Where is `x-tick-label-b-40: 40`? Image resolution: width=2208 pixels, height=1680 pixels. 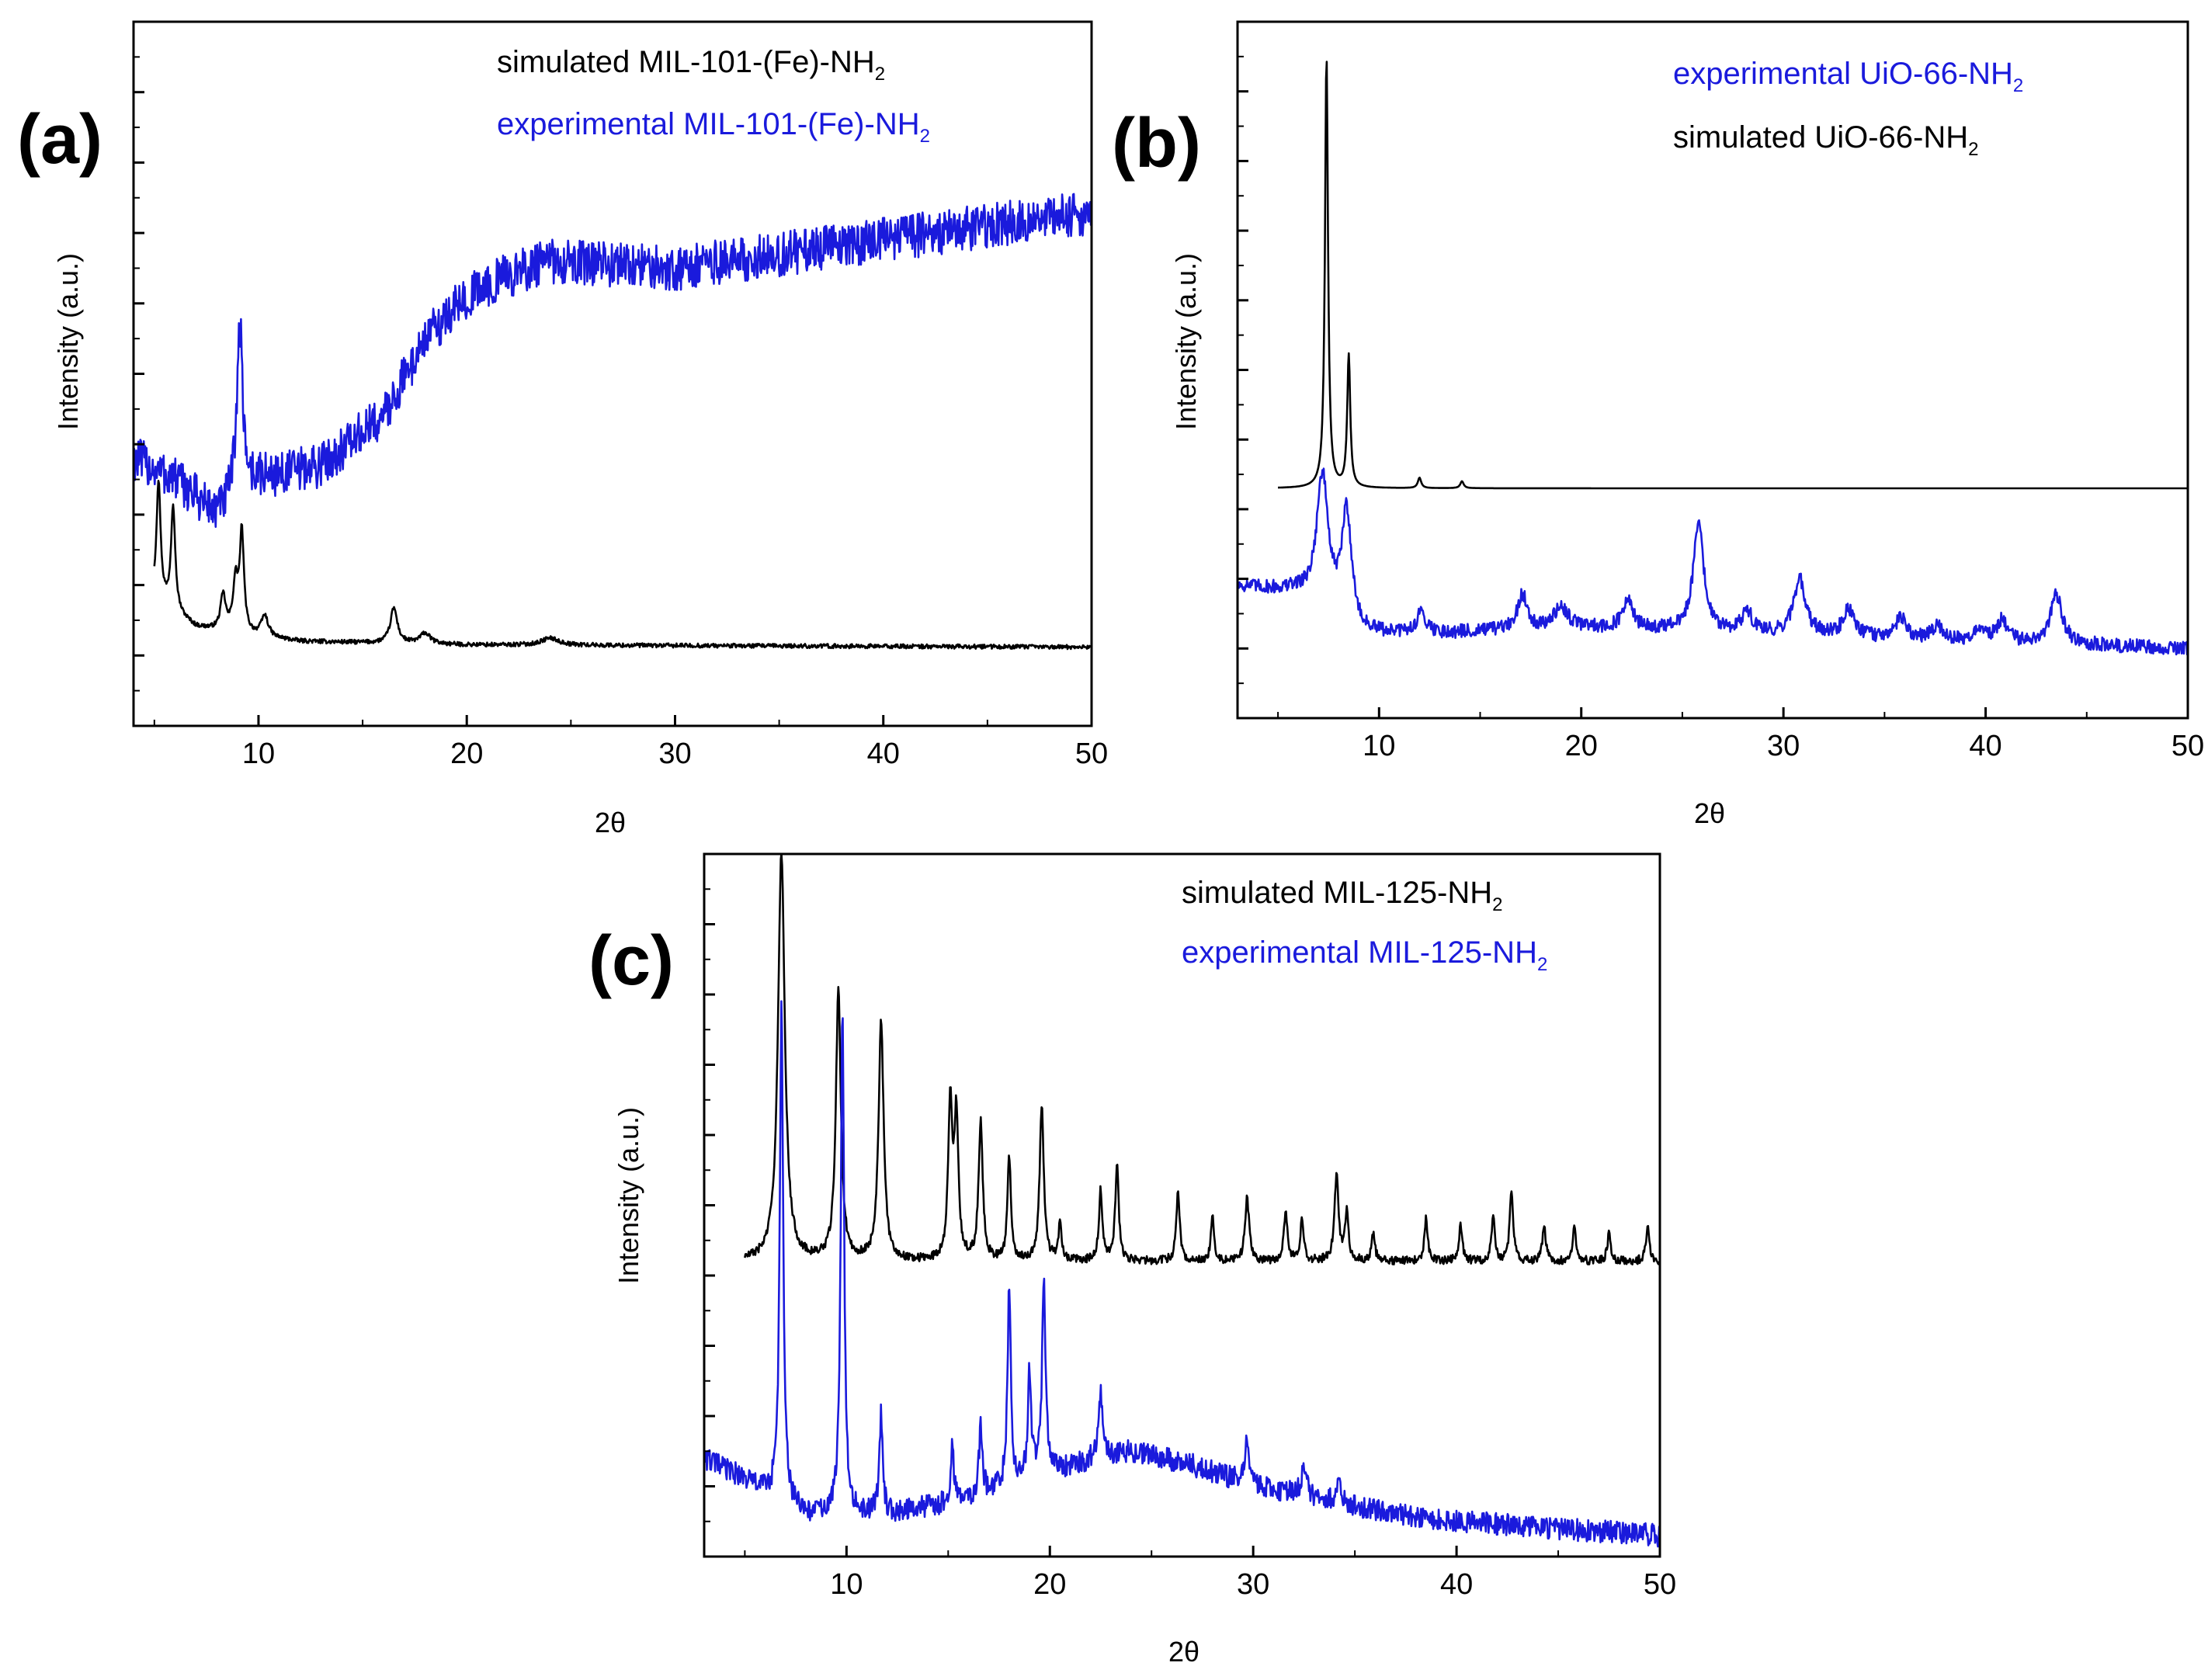
x-tick-label-b-40: 40 is located at coordinates (1985, 746).